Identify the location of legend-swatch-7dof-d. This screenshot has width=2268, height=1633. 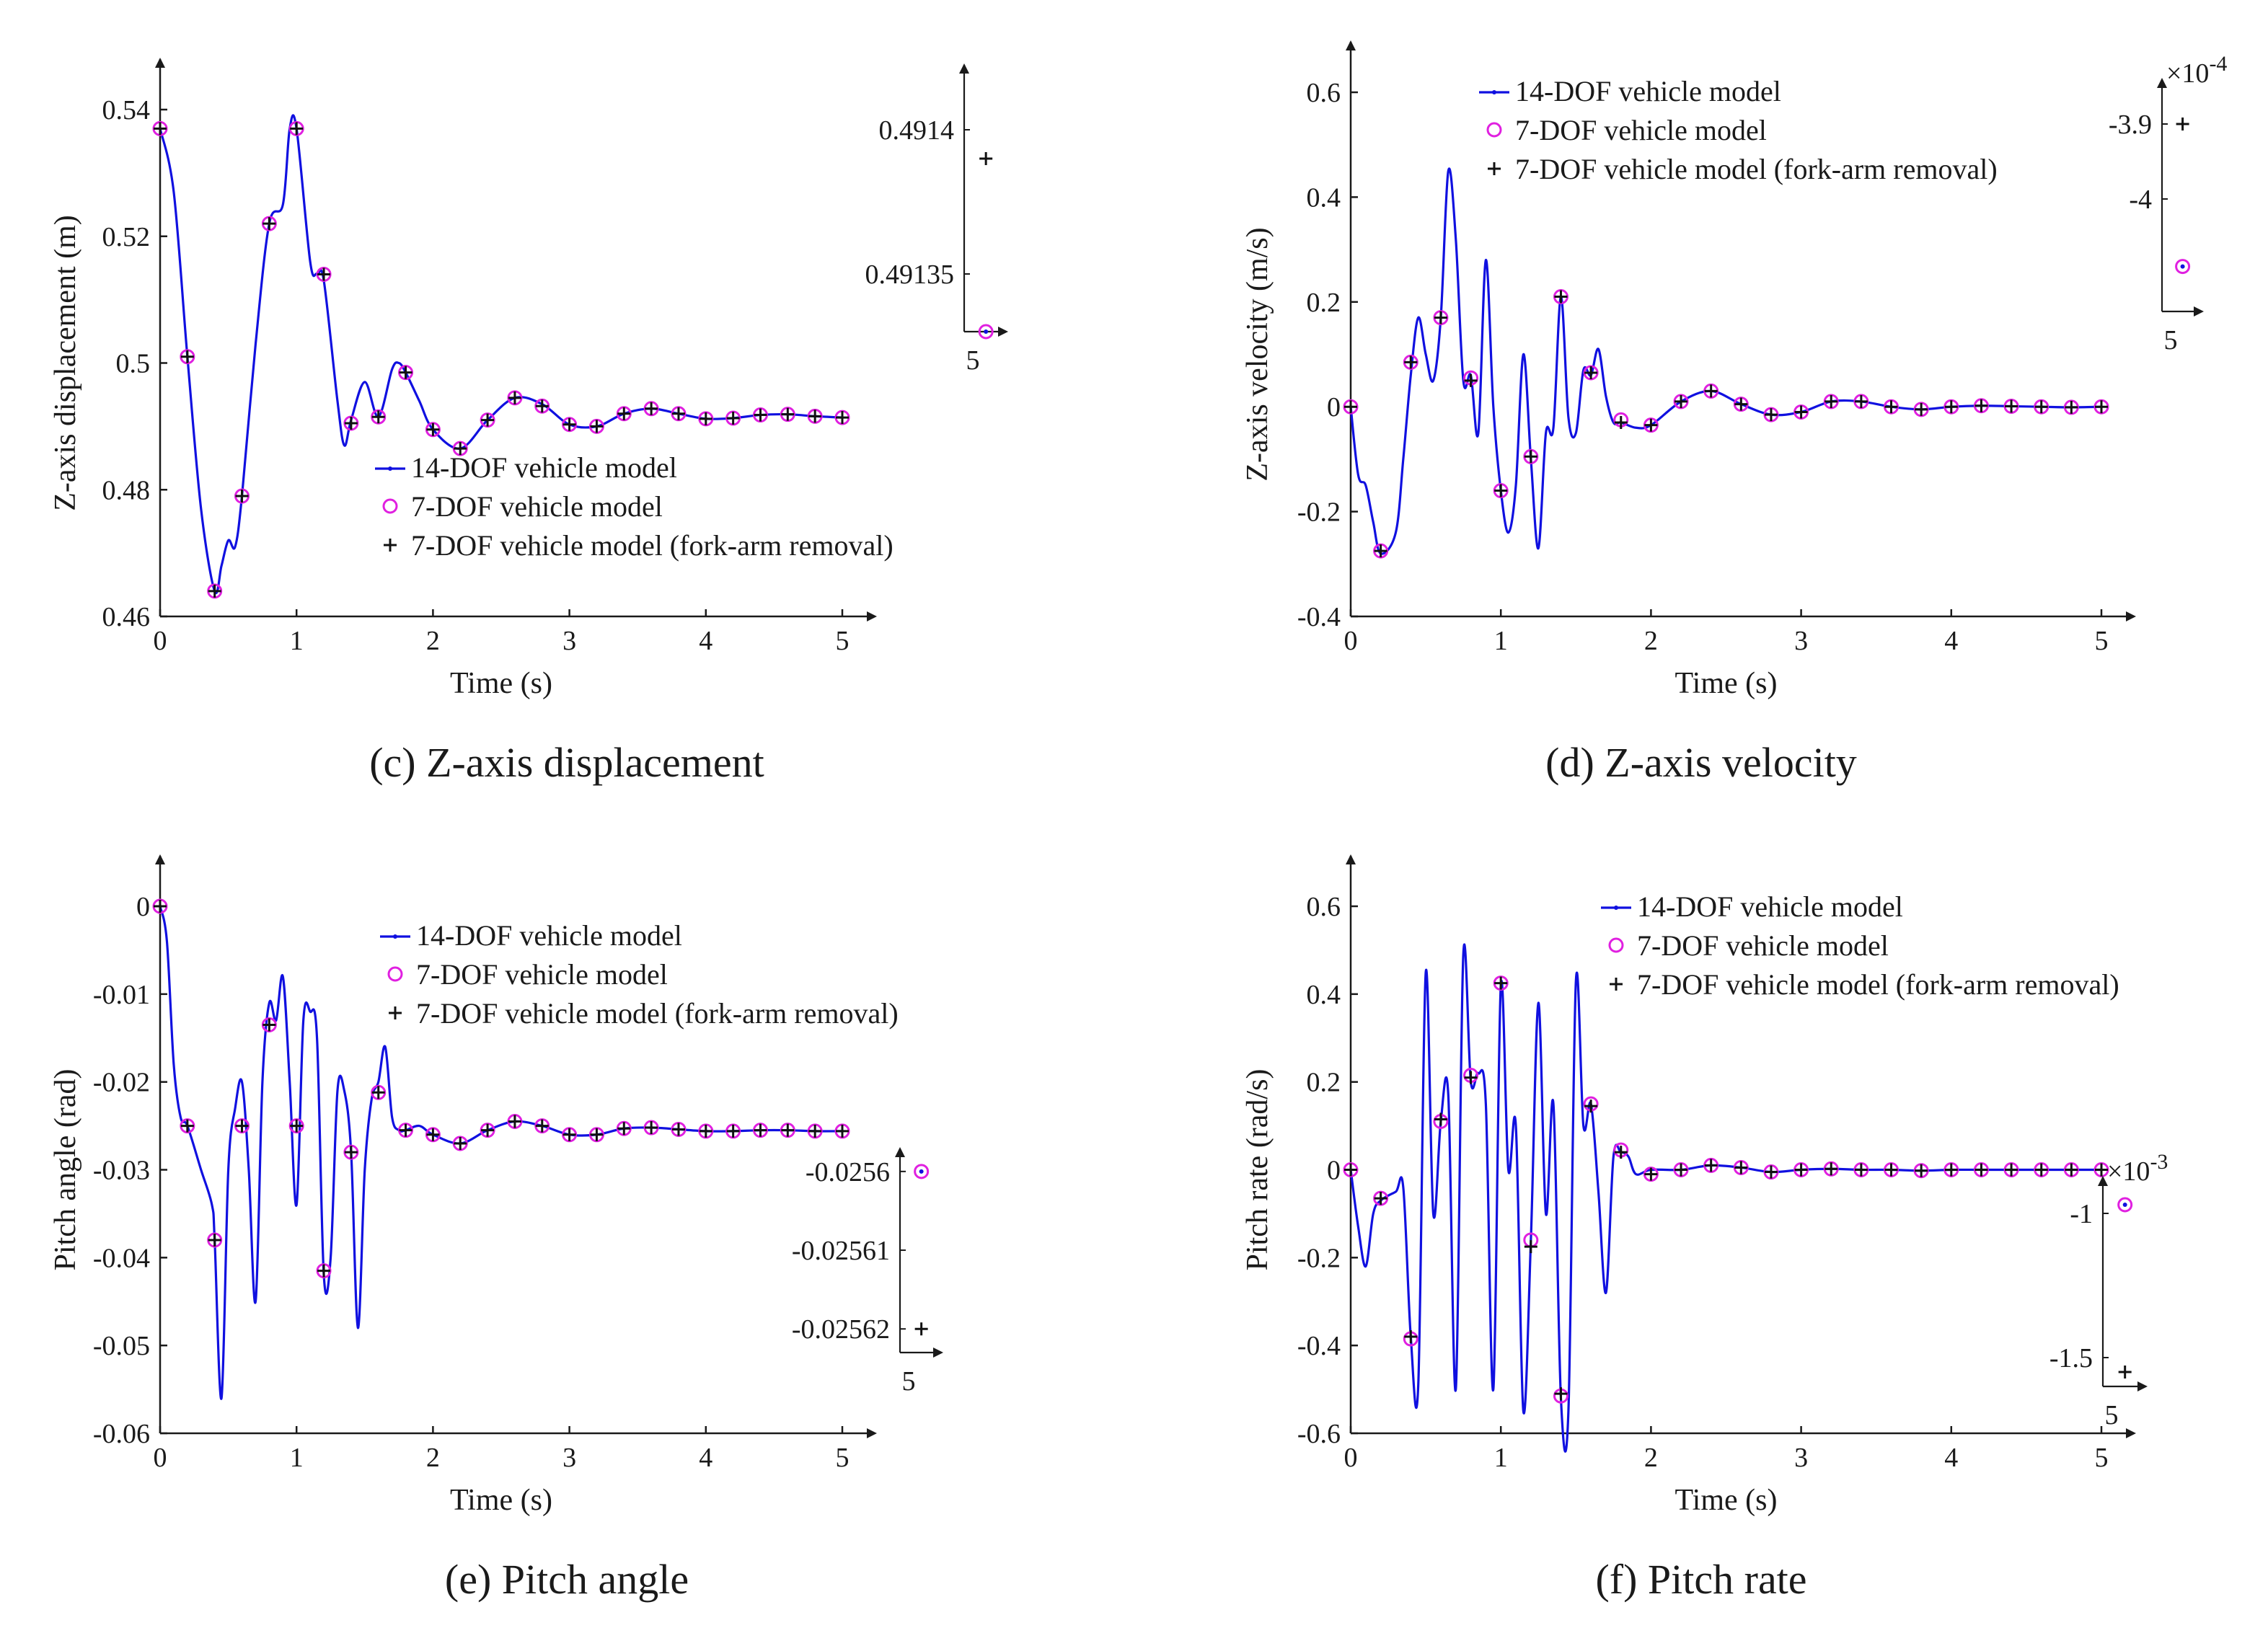
(1494, 130).